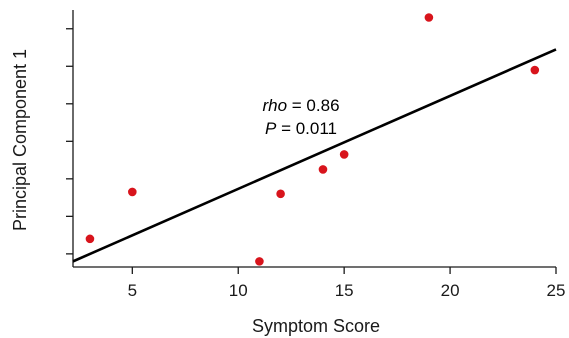 This screenshot has height=338, width=569. I want to click on rho-value: = 0.86, so click(316, 105).